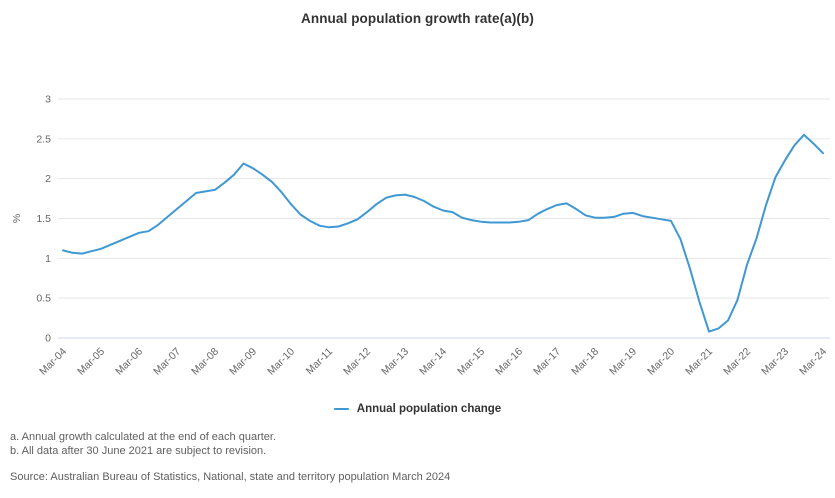 This screenshot has height=498, width=835. Describe the element at coordinates (129, 362) in the screenshot. I see `x-tick-label: Mar-06` at that location.